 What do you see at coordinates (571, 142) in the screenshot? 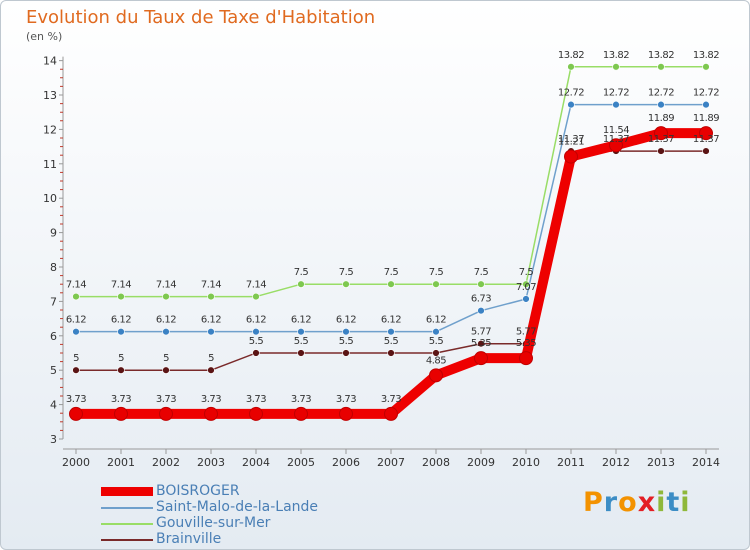
I see `data-label: 11.21` at bounding box center [571, 142].